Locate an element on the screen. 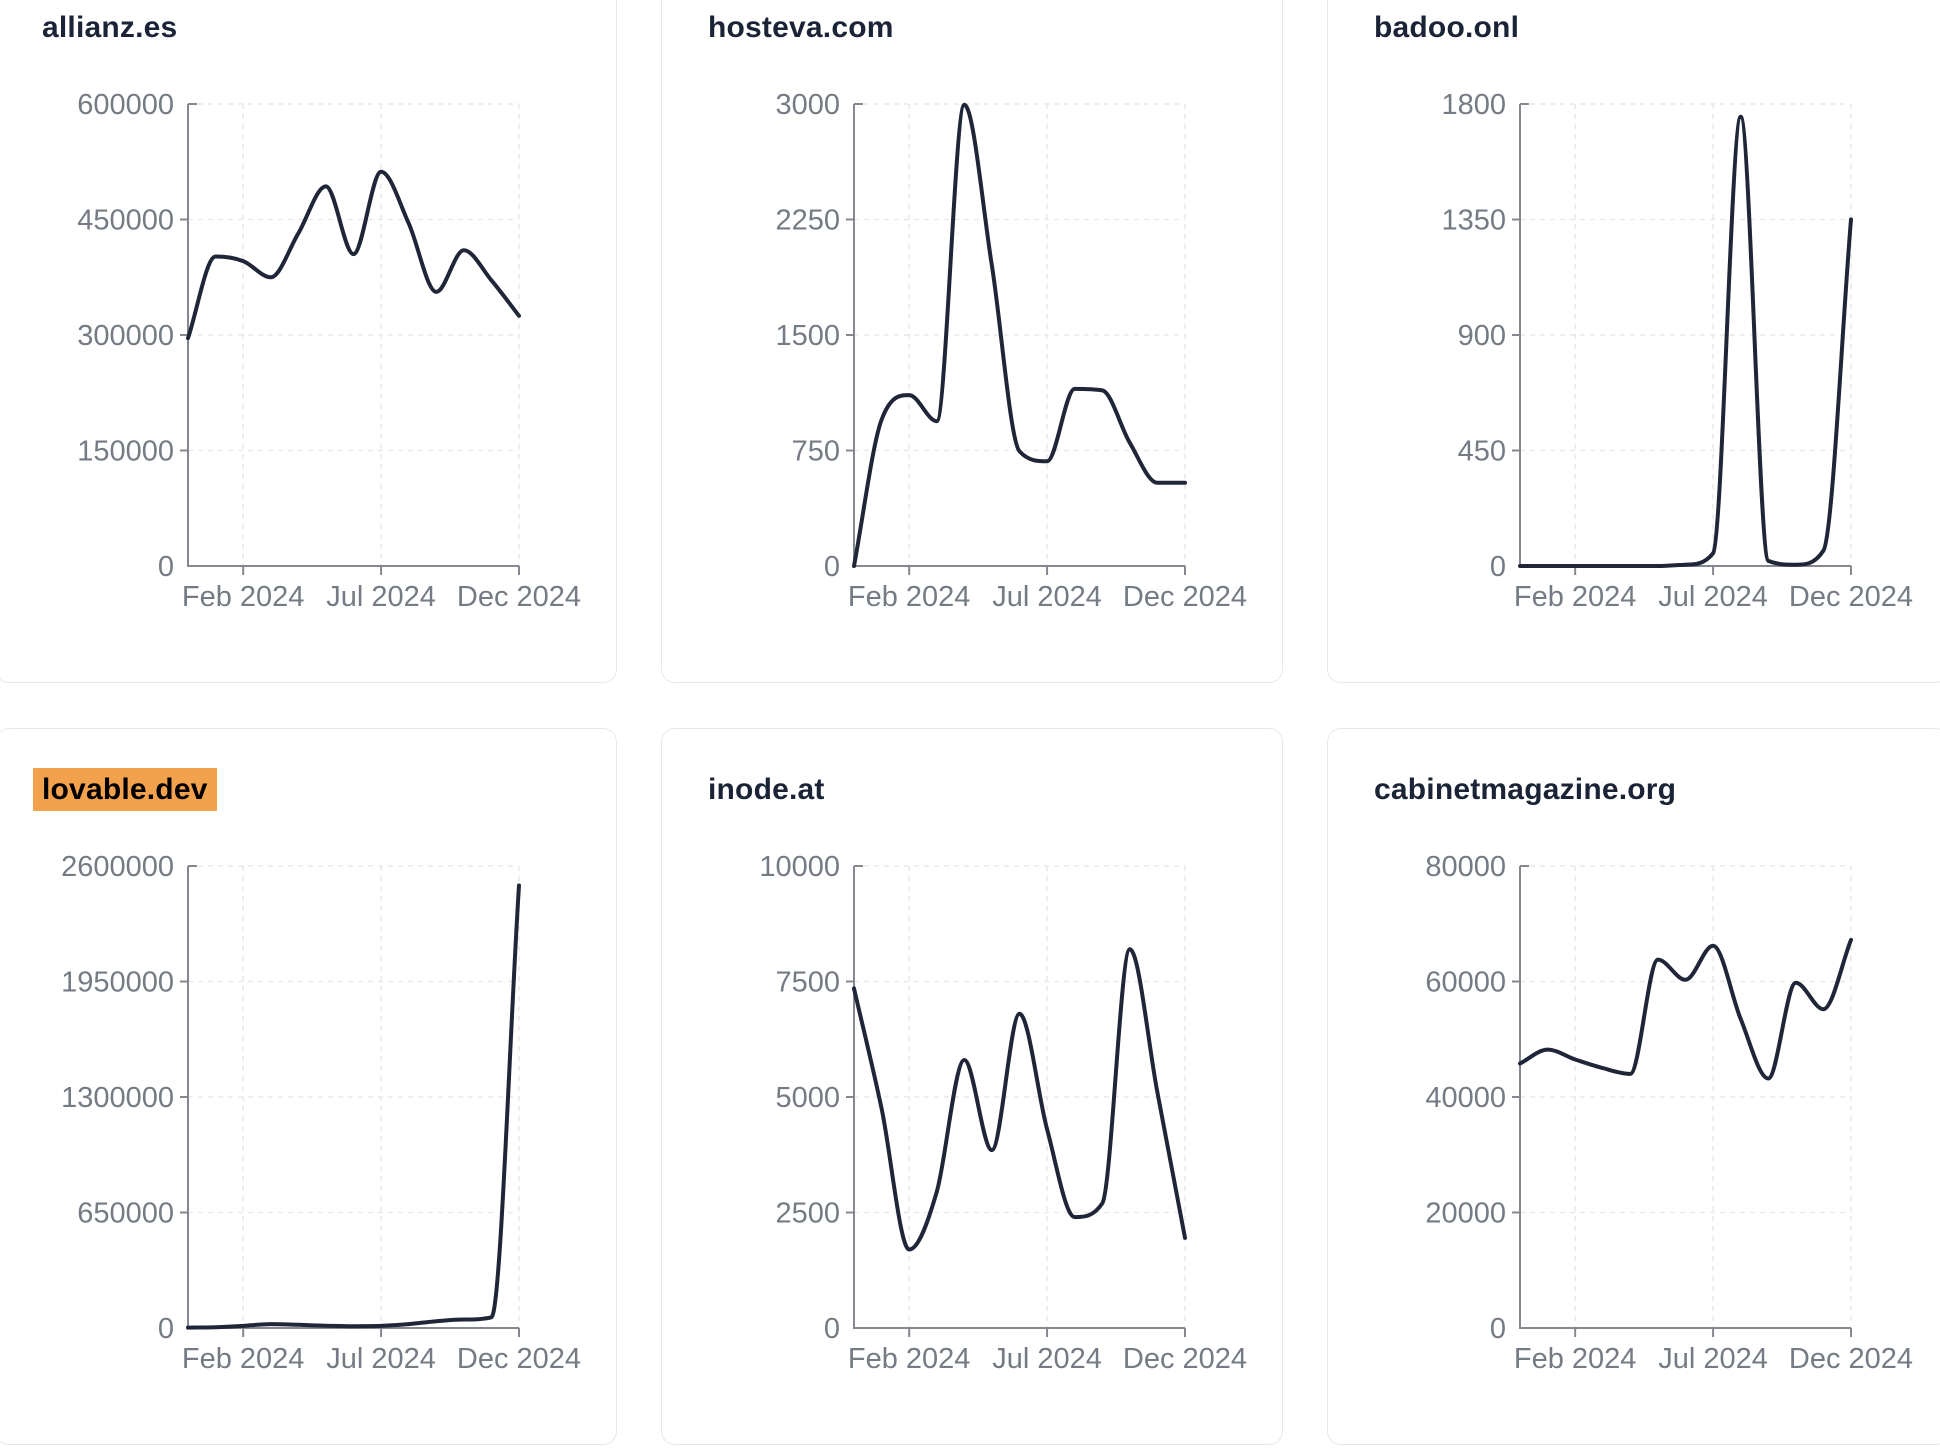  chart-title: lovable.dev is located at coordinates (125, 789).